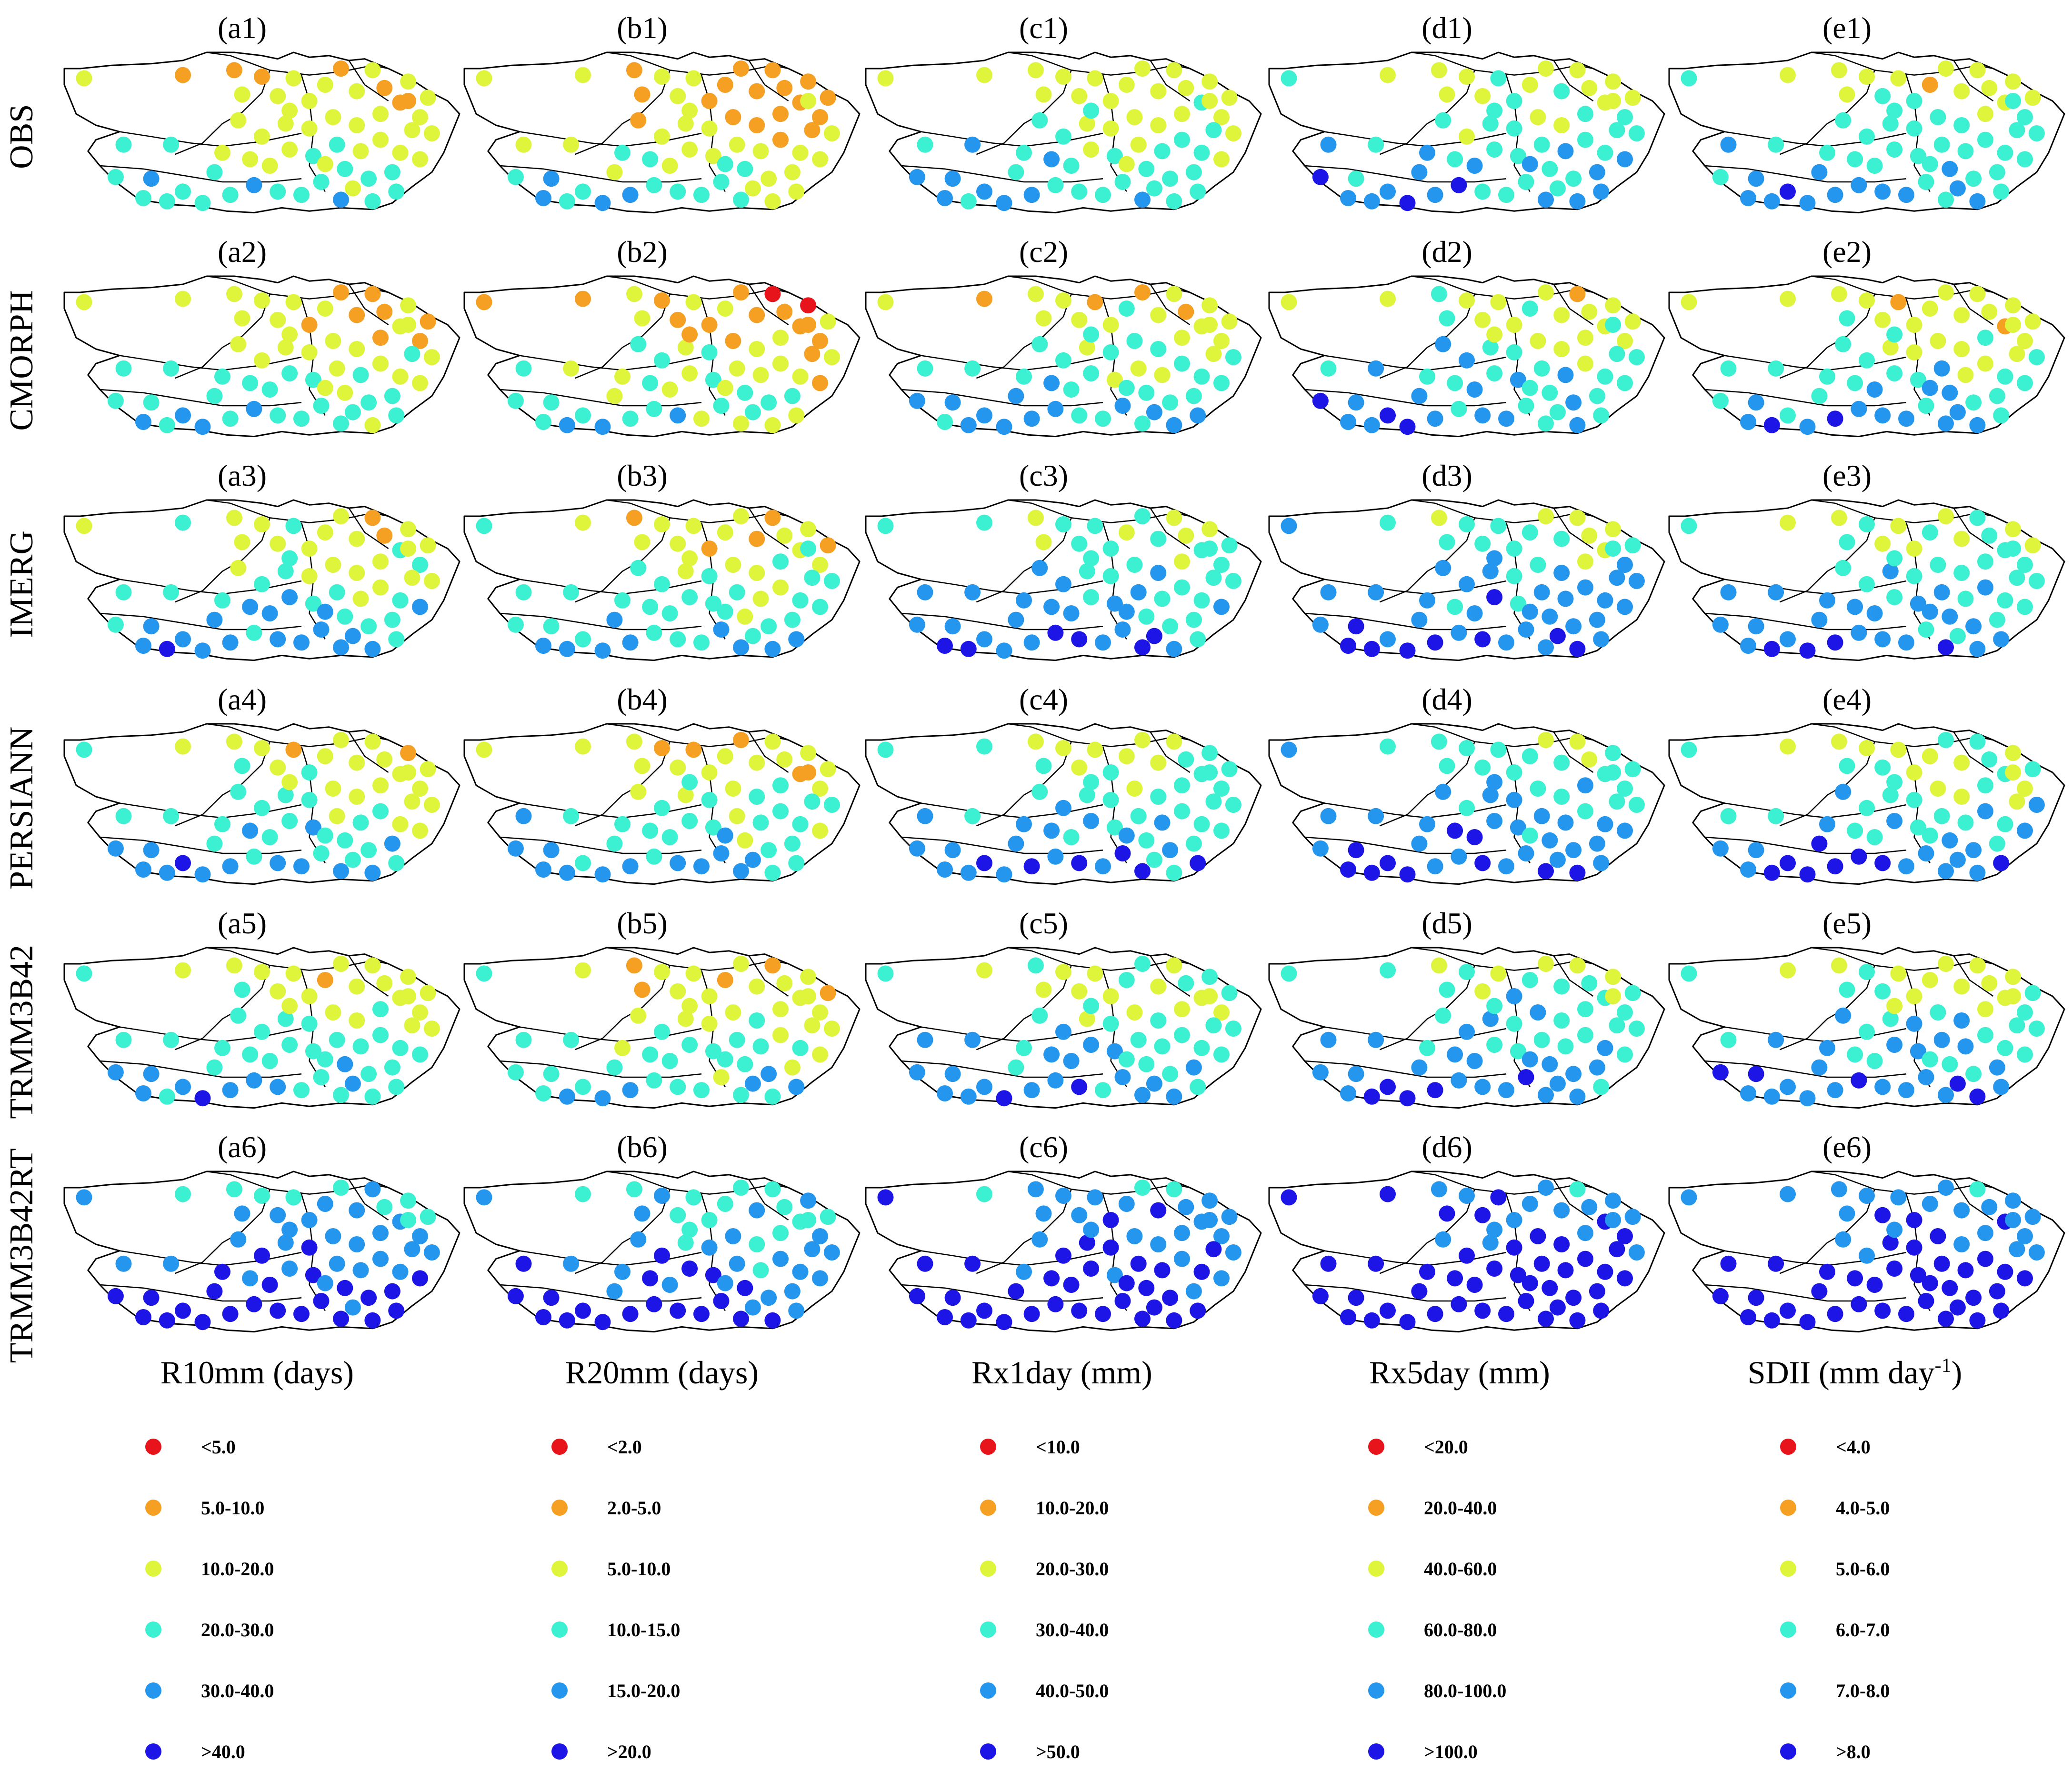  What do you see at coordinates (243, 28) in the screenshot?
I see `panel-label: (a1)` at bounding box center [243, 28].